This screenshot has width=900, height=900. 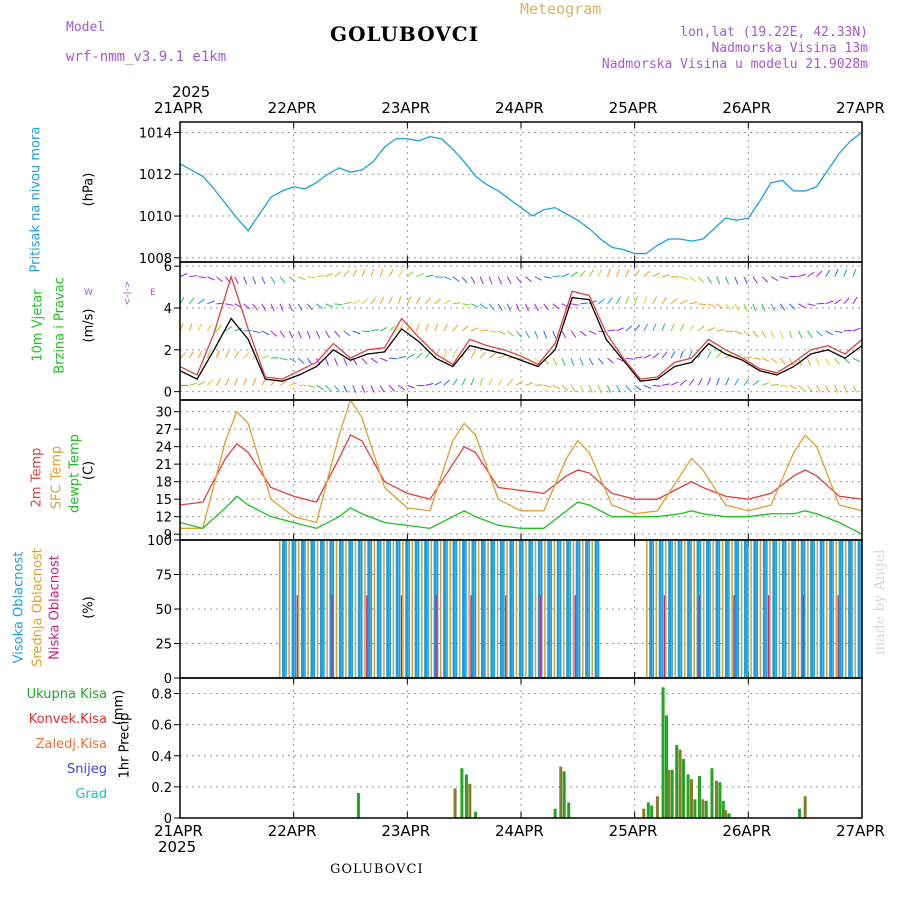 What do you see at coordinates (860, 108) in the screenshot?
I see `top-date-label: 27APR` at bounding box center [860, 108].